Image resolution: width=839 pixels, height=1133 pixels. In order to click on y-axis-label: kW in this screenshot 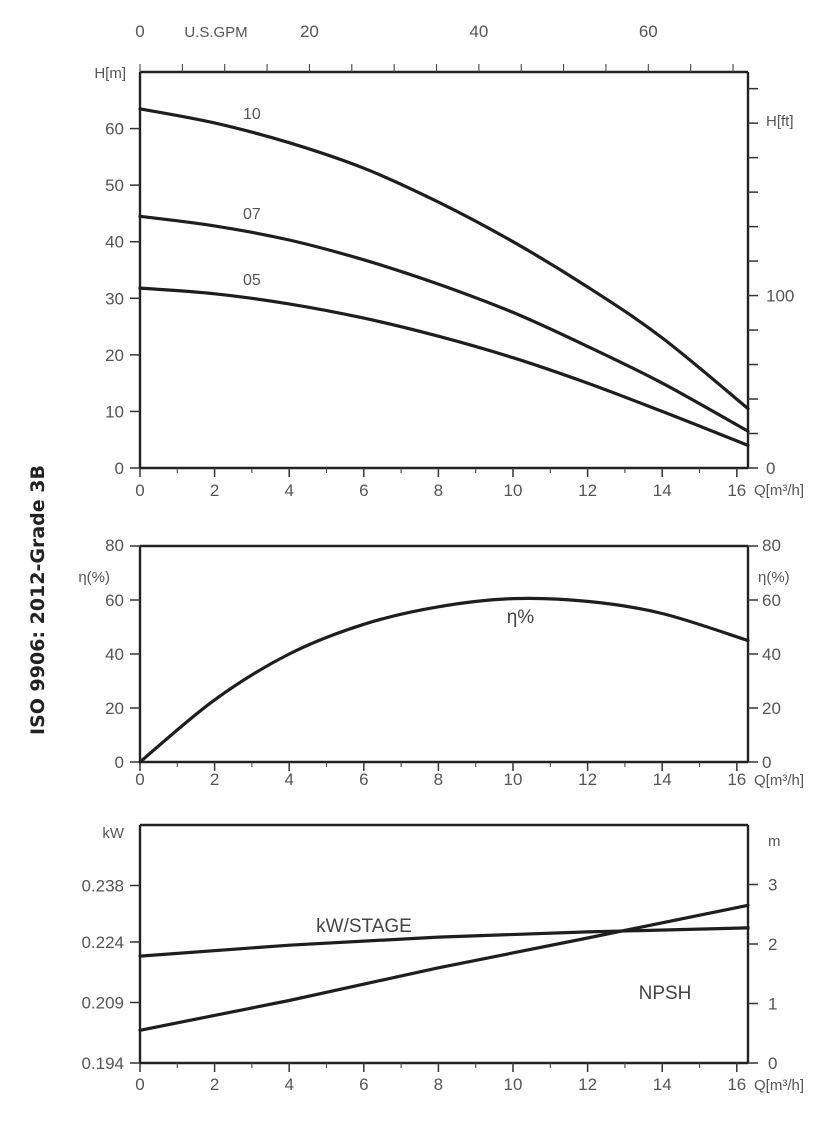, I will do `click(113, 833)`.